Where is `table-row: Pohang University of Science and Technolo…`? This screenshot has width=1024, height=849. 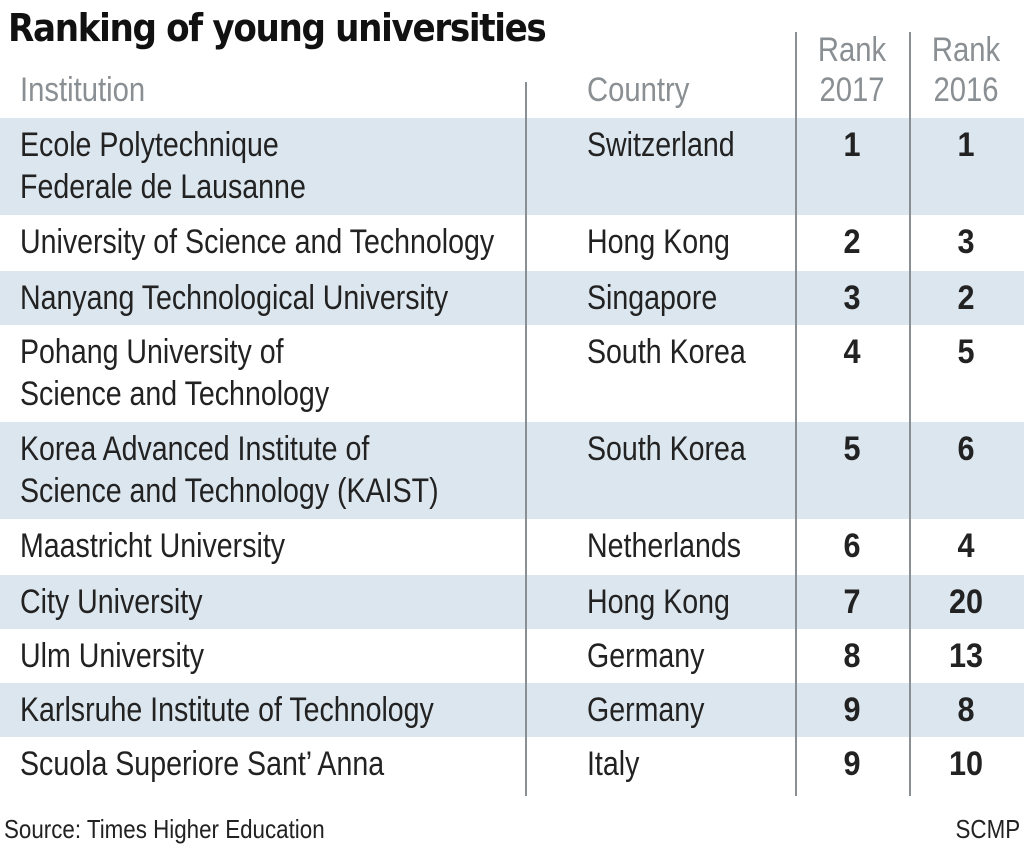
table-row: Pohang University of Science and Technolo… is located at coordinates (512, 373).